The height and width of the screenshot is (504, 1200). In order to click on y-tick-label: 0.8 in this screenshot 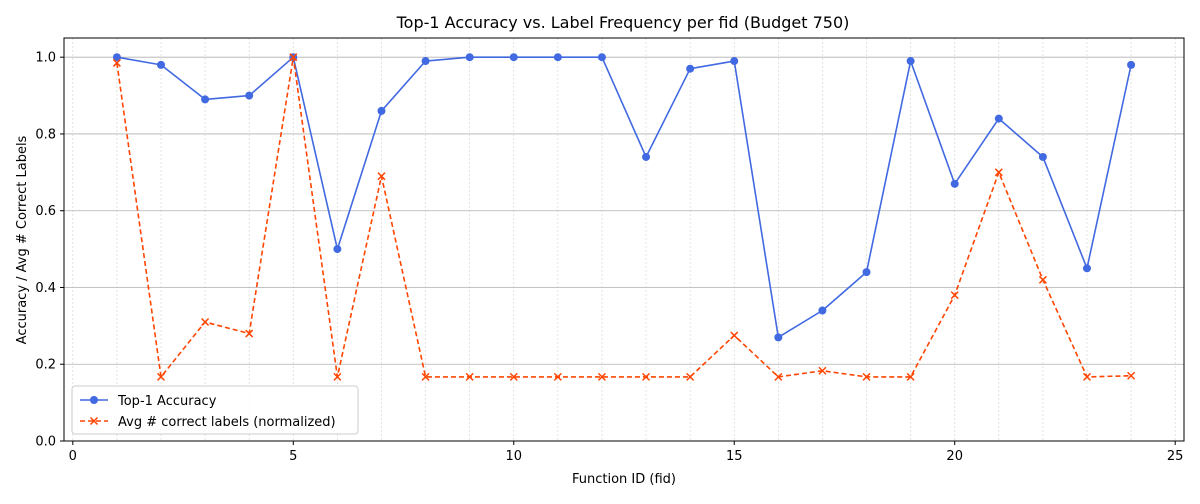, I will do `click(45, 134)`.